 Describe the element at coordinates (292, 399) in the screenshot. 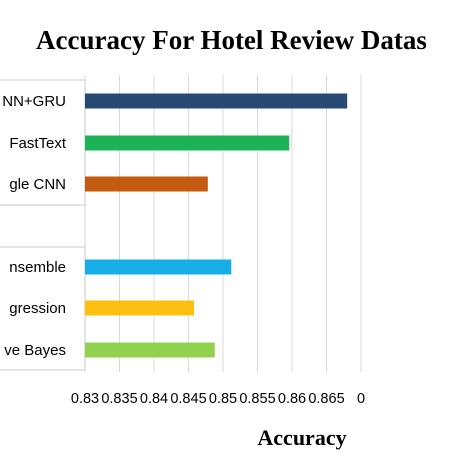

I see `x-tick-label: 0.86` at that location.